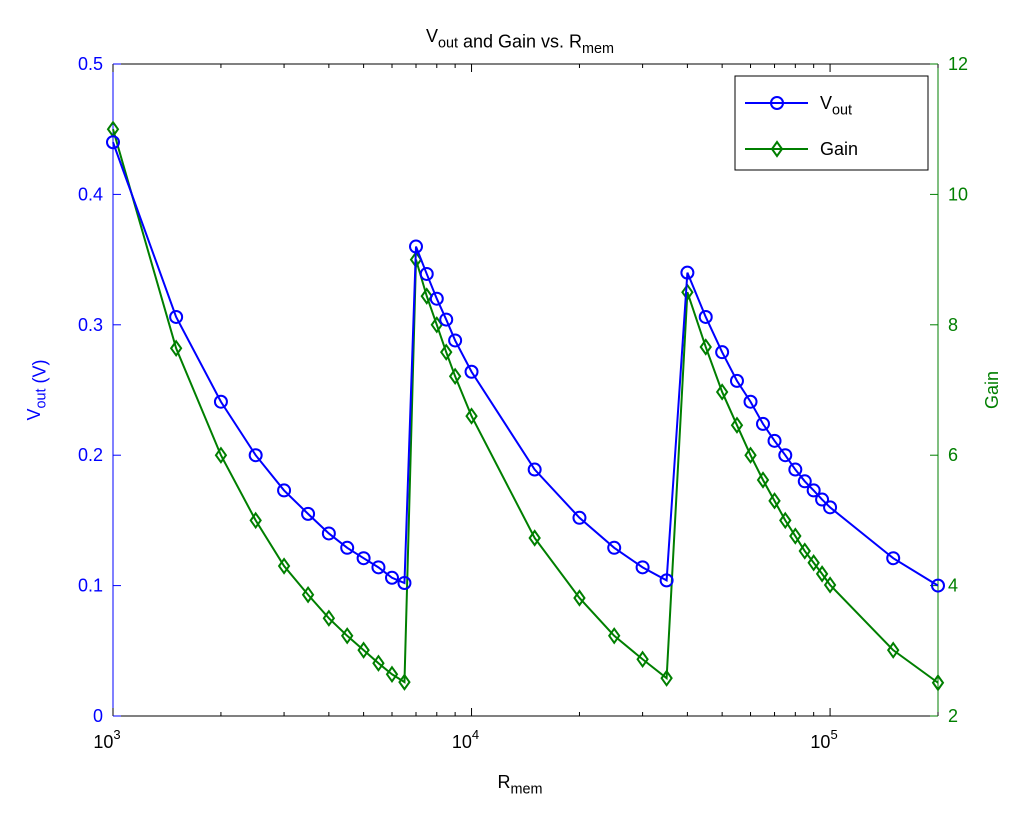 The height and width of the screenshot is (819, 1024). What do you see at coordinates (833, 734) in the screenshot?
I see `tick-exponent: 5` at bounding box center [833, 734].